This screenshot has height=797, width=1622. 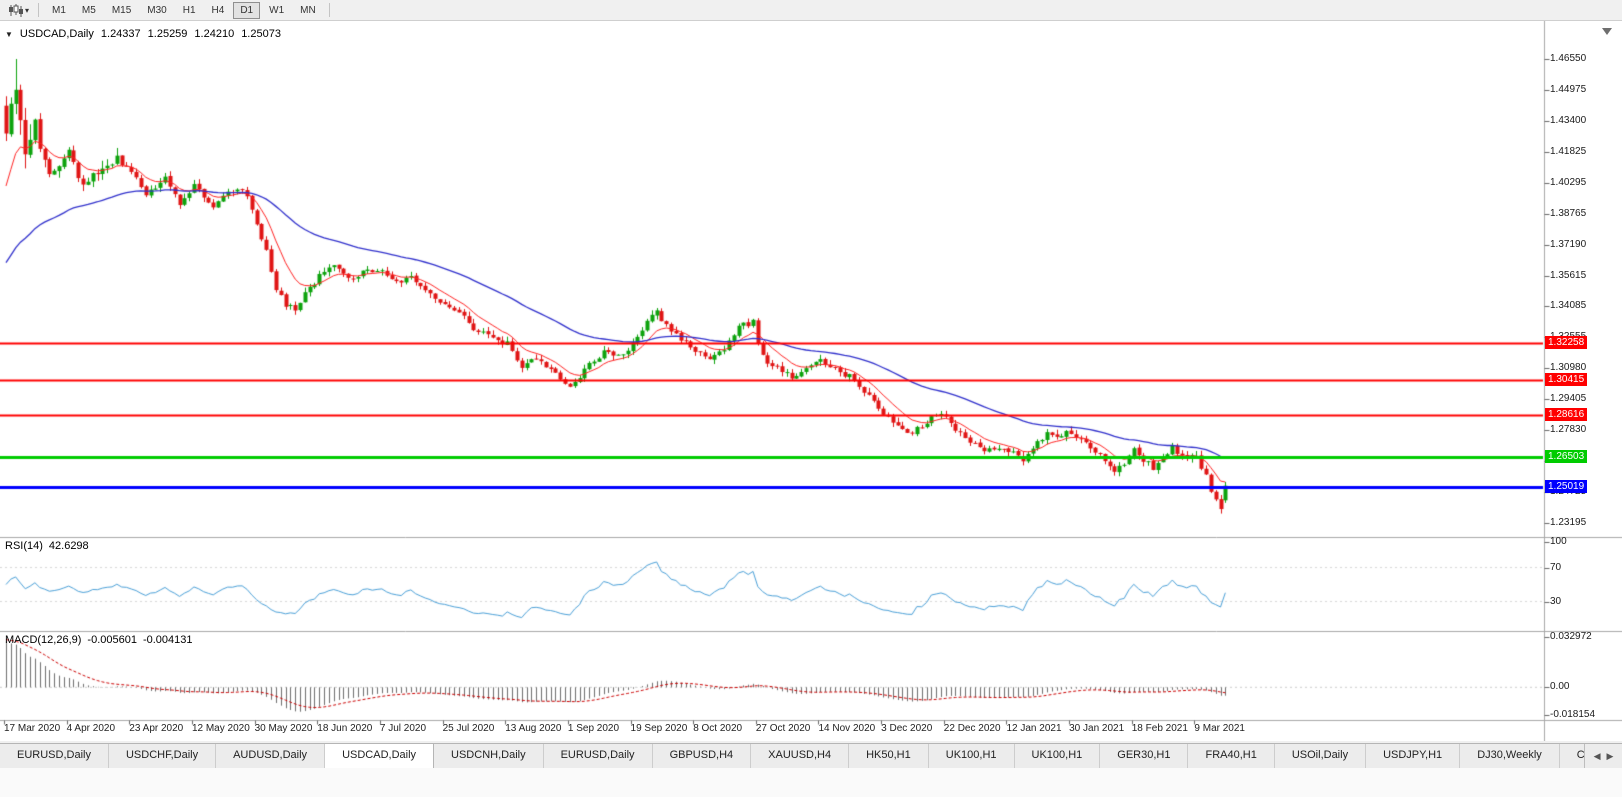 I want to click on ohlc-close-value: 1.25073, so click(x=261, y=34).